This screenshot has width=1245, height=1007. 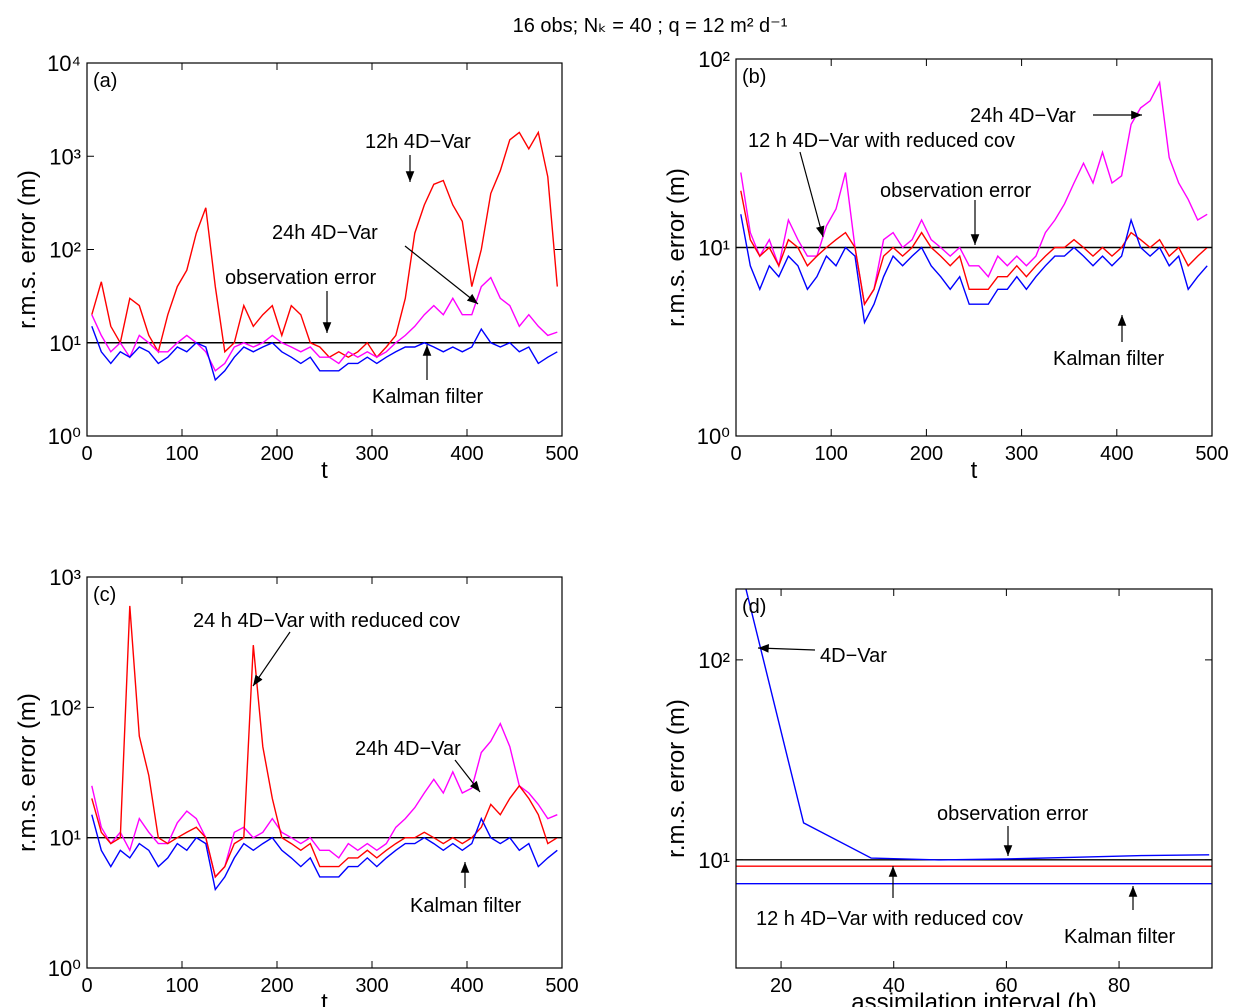 What do you see at coordinates (754, 607) in the screenshot?
I see `panel-label: (d)` at bounding box center [754, 607].